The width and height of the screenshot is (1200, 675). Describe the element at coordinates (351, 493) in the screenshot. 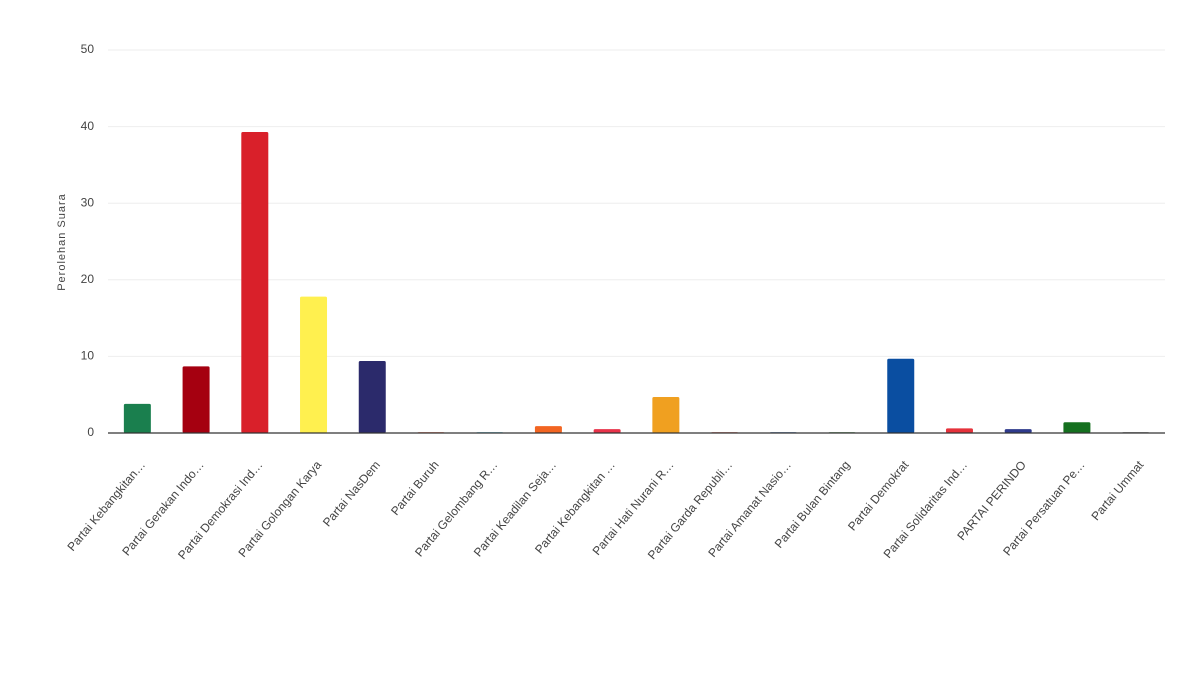

I see `x-tick-label: Partai NasDem` at that location.